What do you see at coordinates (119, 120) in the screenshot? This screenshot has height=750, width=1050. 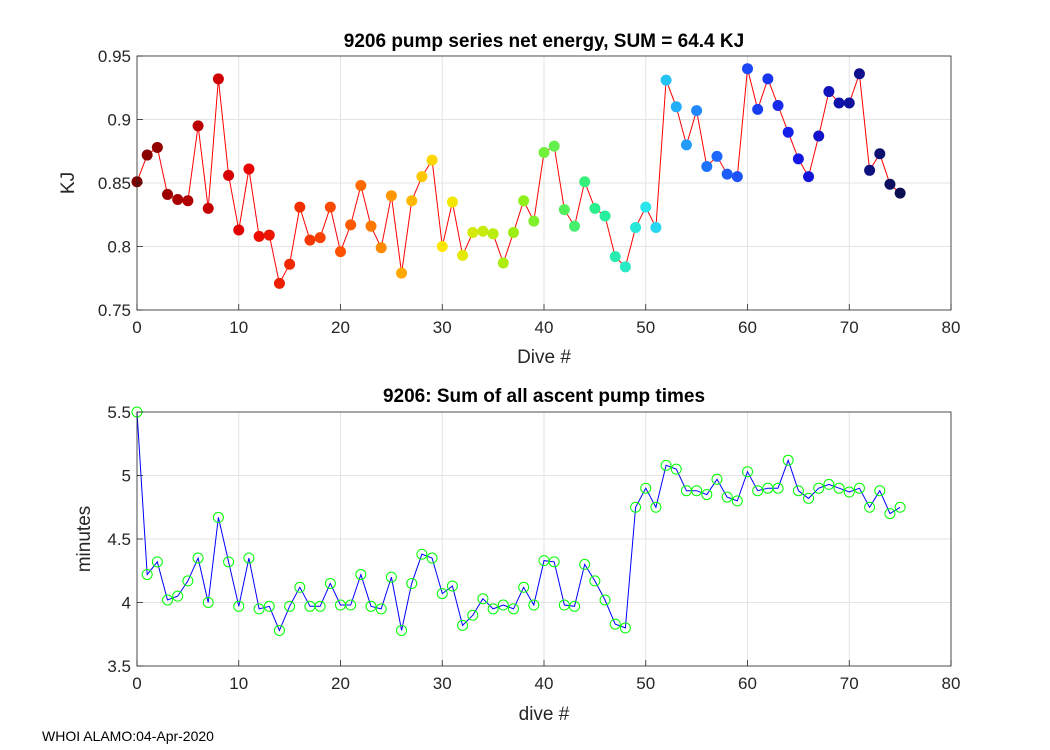 I see `energy-y-tick-label: 0.9` at bounding box center [119, 120].